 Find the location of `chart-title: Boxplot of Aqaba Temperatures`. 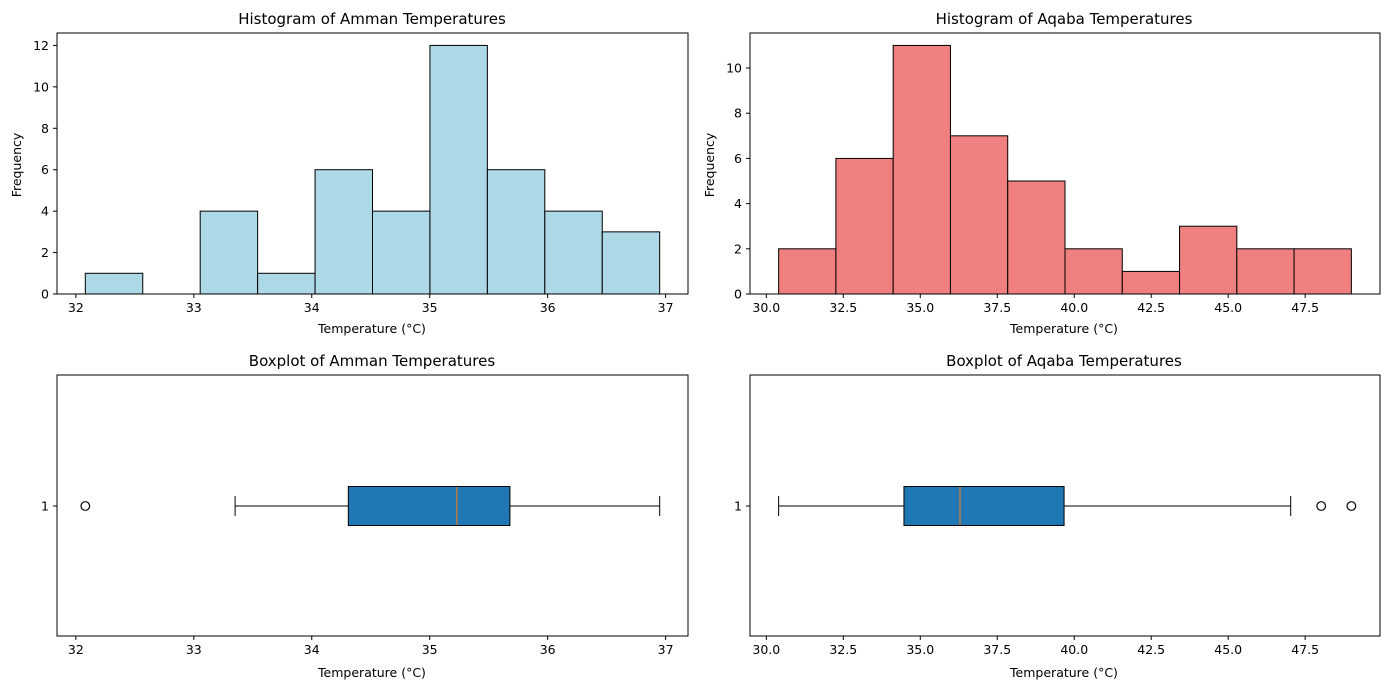

chart-title: Boxplot of Aqaba Temperatures is located at coordinates (1064, 361).